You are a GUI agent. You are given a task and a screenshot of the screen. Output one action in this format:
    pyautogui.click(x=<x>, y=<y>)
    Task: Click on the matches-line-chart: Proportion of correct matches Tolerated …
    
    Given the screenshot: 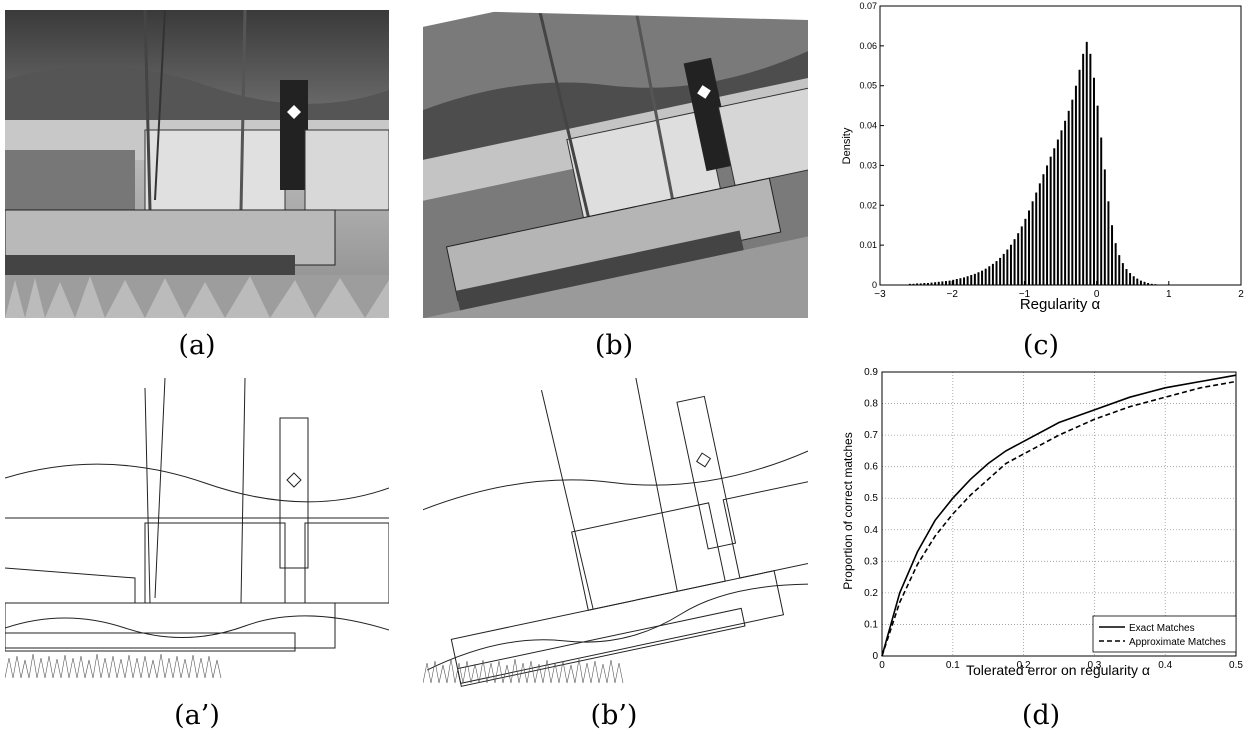 What is the action you would take?
    pyautogui.click(x=1042, y=522)
    